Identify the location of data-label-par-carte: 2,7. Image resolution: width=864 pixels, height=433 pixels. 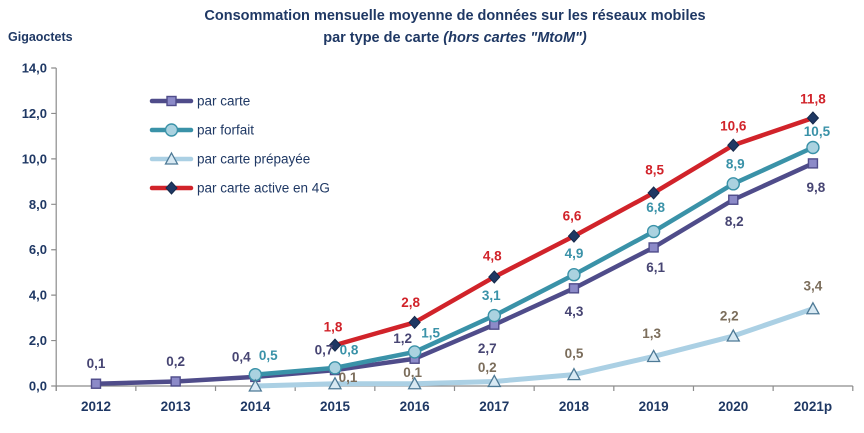
(487, 348).